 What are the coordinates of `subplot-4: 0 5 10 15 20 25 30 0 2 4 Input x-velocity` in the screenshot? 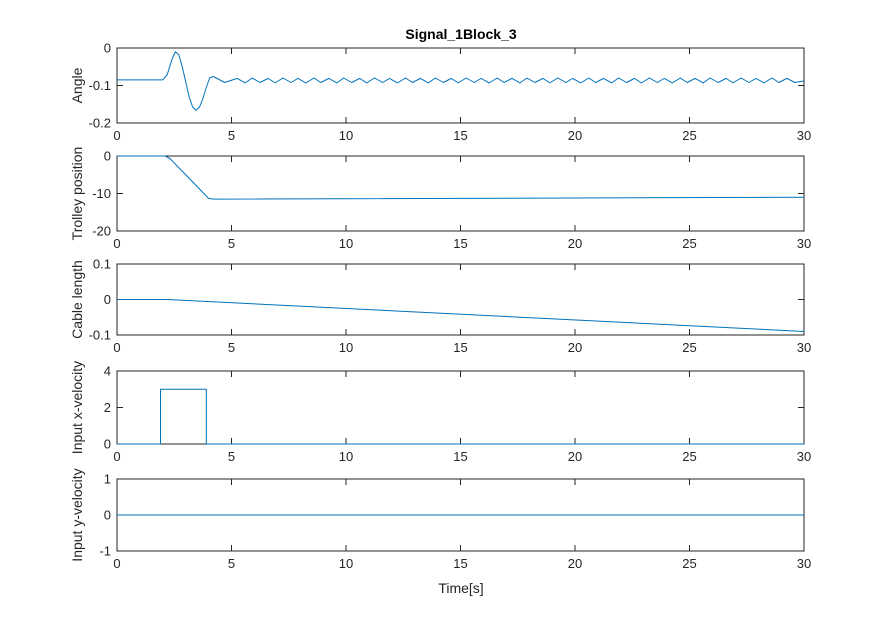 It's located at (440, 412).